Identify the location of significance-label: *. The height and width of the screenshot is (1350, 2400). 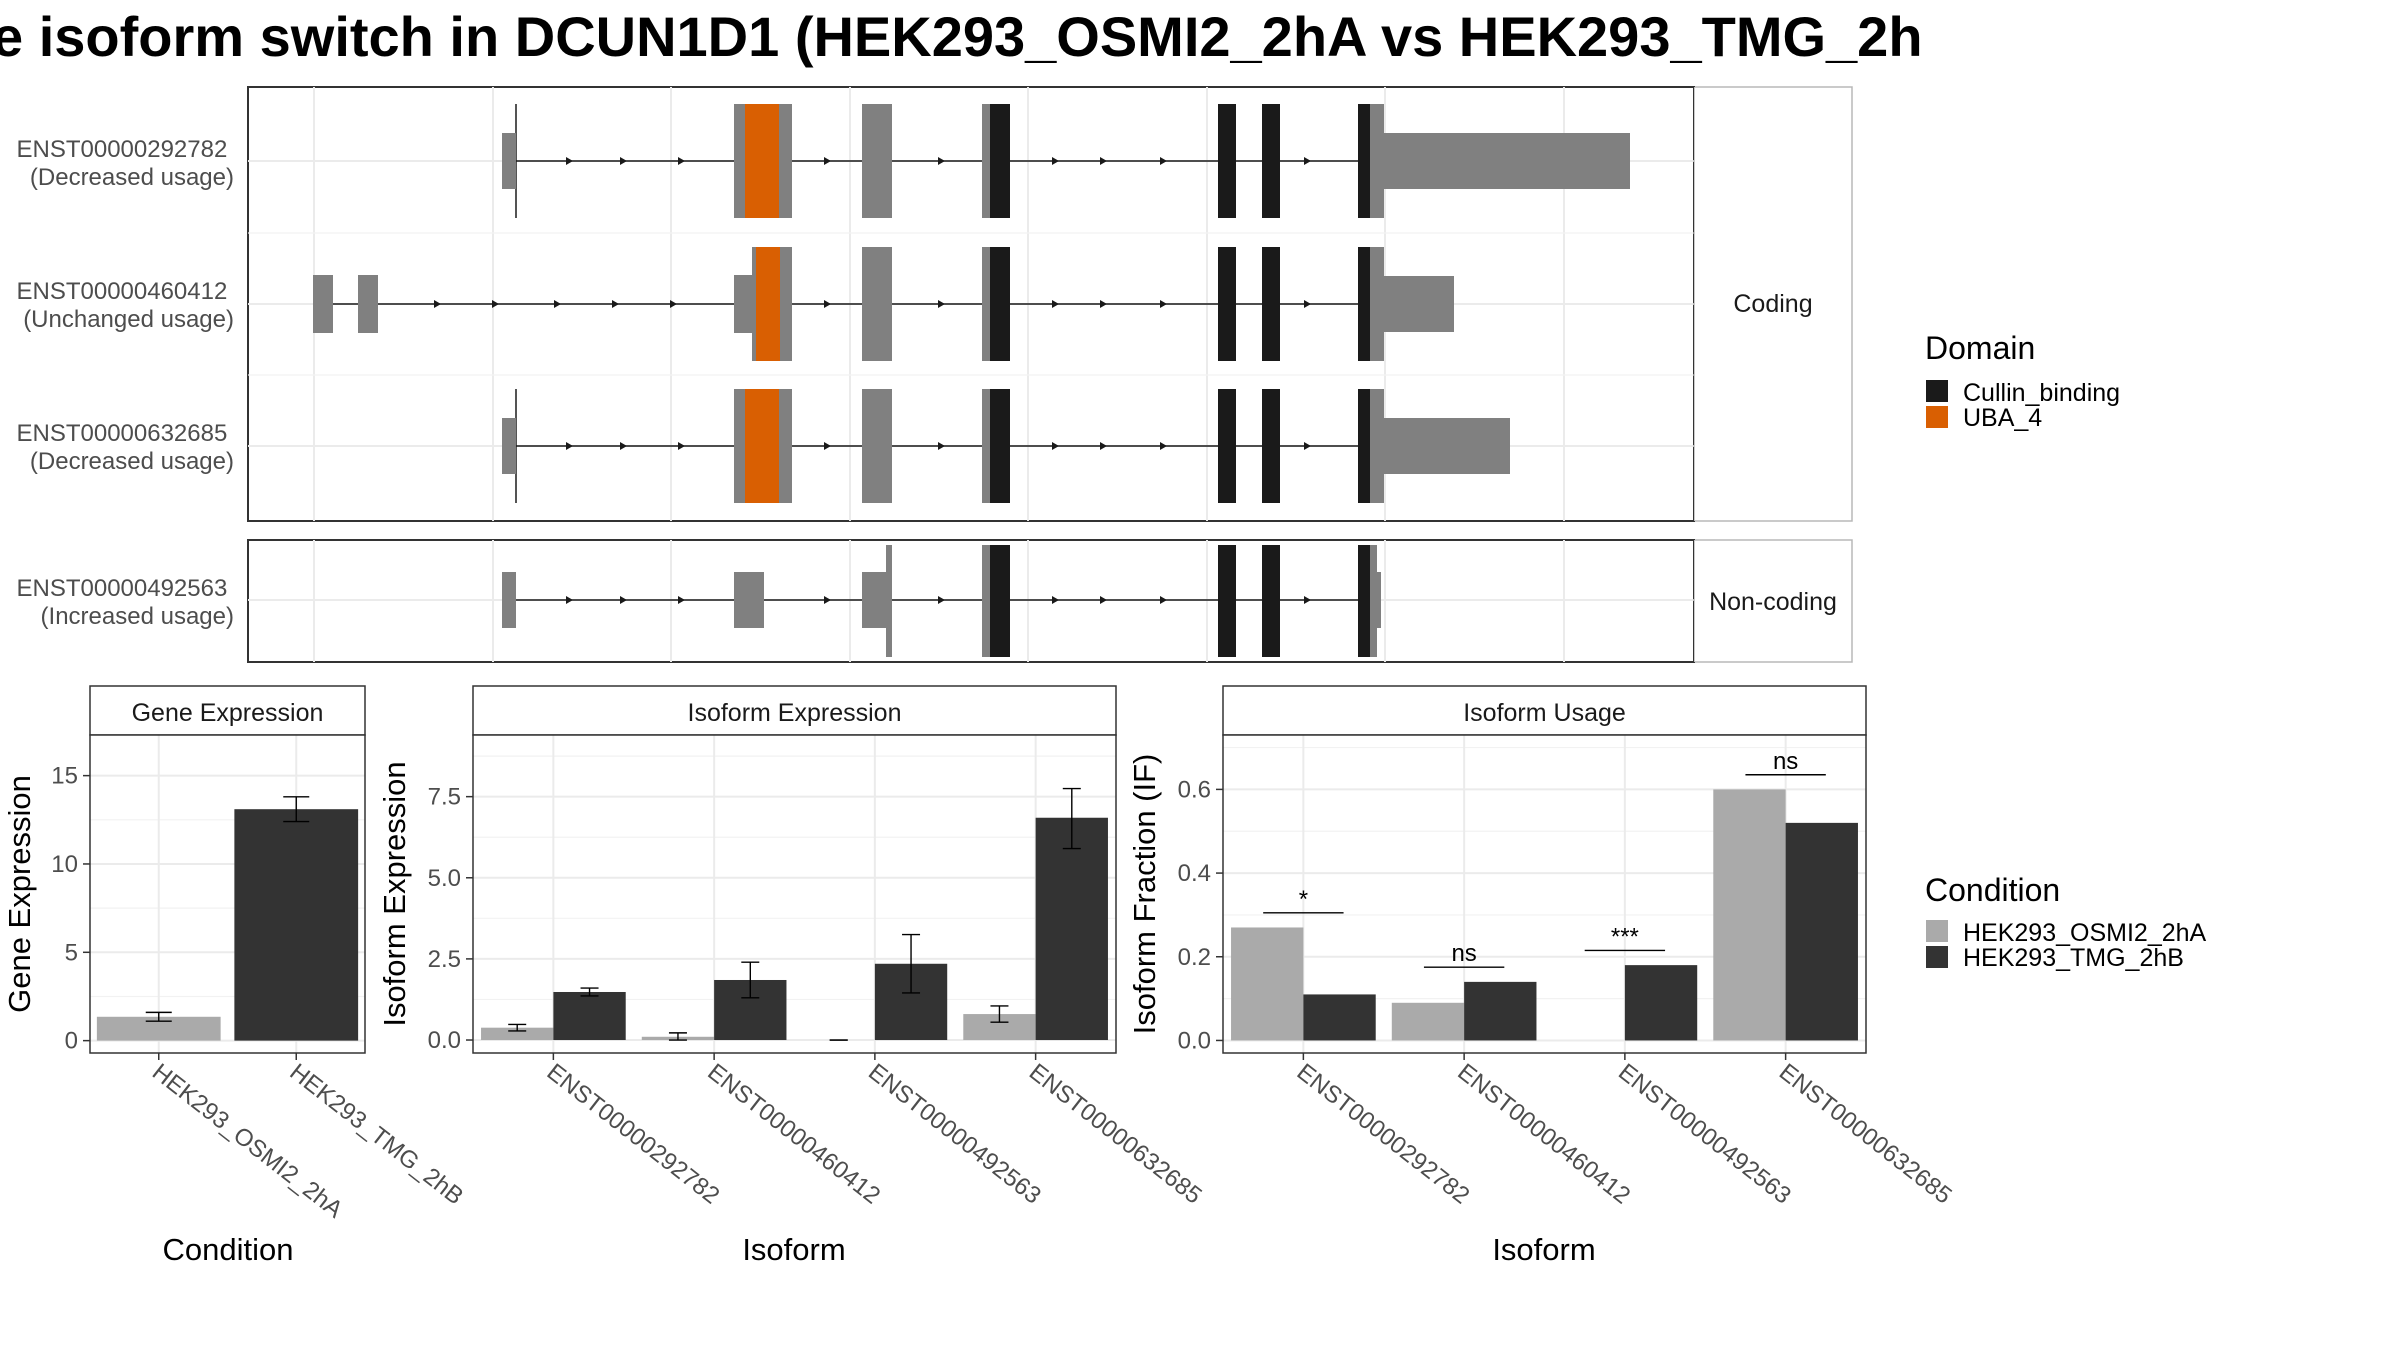
(1303, 899).